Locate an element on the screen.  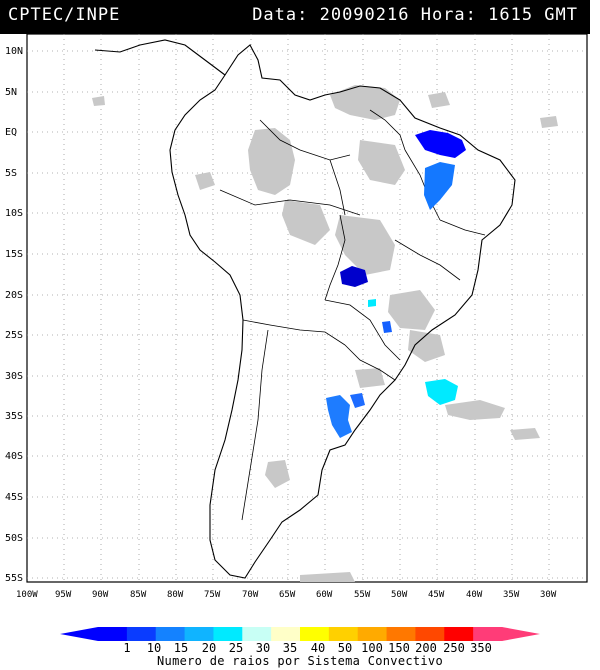
colorbar-level-label: 15 is located at coordinates (181, 648).